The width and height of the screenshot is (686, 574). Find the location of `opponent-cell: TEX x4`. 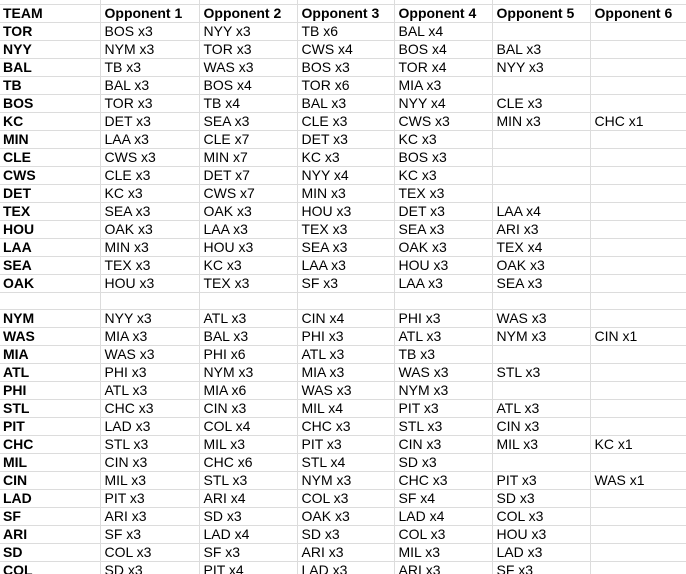

opponent-cell: TEX x4 is located at coordinates (541, 247).